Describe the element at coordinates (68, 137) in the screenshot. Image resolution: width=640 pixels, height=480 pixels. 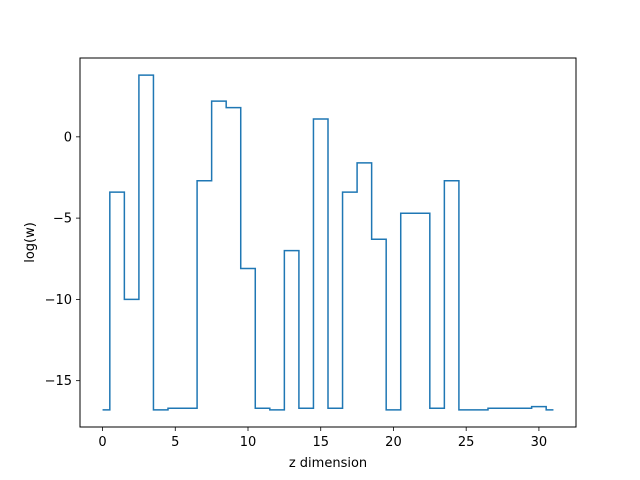
I see `y-tick-label: 0` at that location.